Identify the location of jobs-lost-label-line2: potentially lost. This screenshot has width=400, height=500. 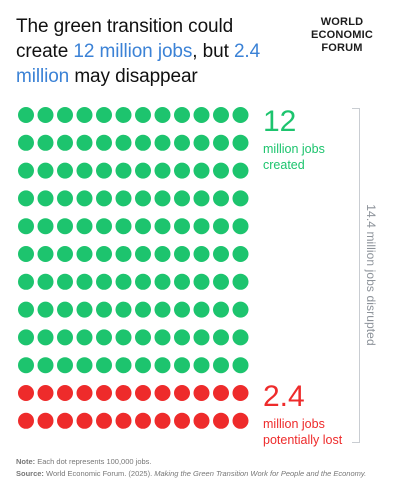
(303, 440).